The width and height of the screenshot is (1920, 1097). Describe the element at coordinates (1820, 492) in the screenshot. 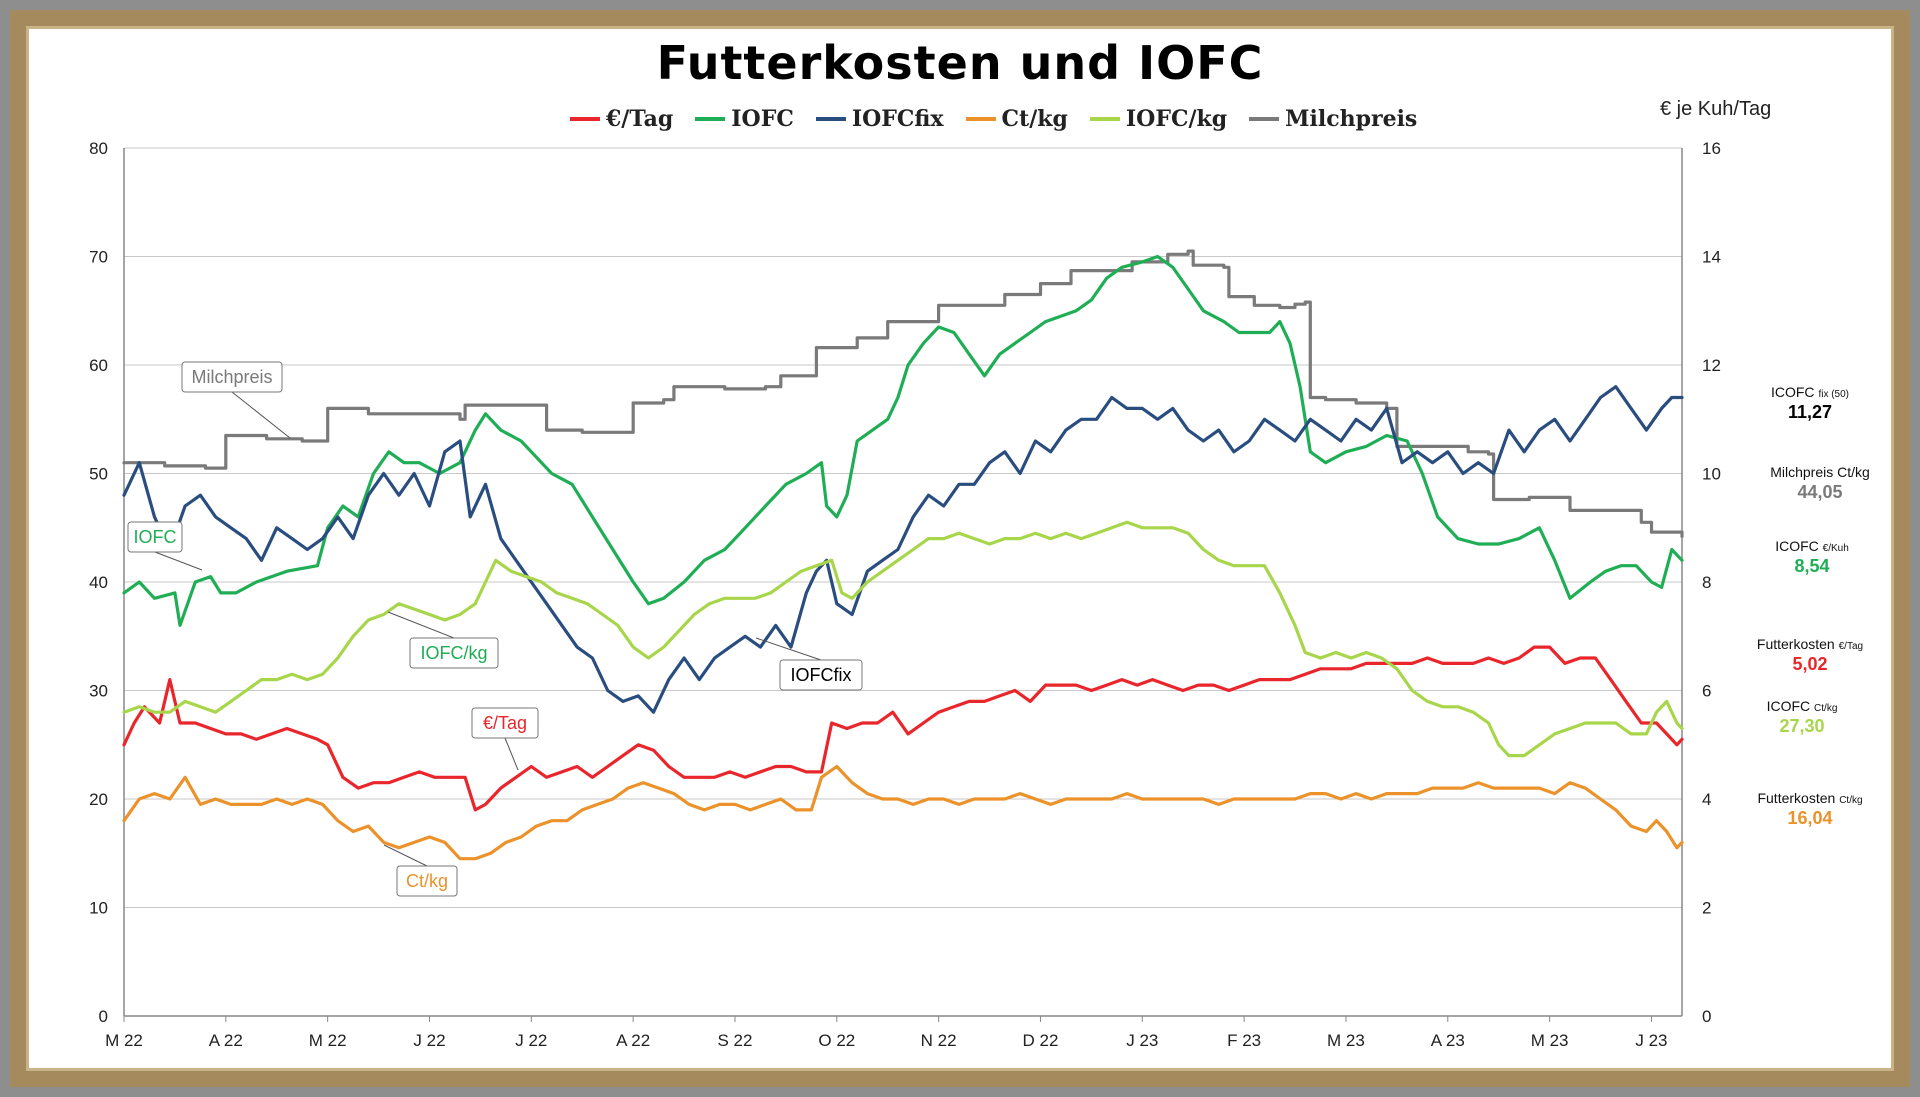

I see `side-value: 44,05` at that location.